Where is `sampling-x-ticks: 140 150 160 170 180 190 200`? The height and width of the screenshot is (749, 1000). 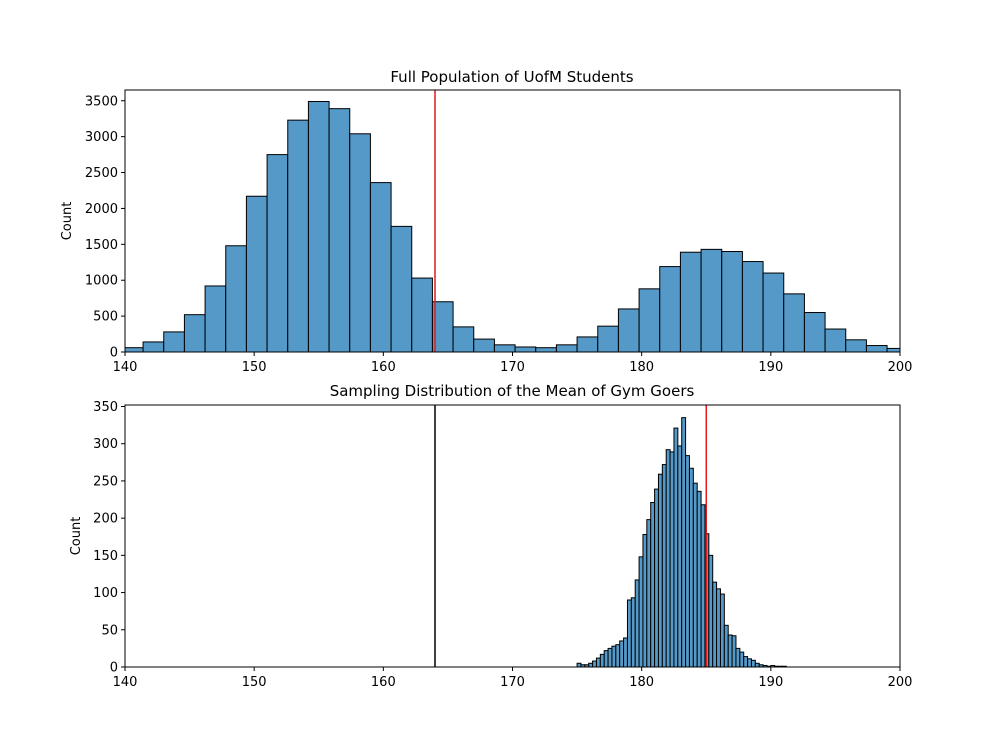
sampling-x-ticks: 140 150 160 170 180 190 200 is located at coordinates (512, 678).